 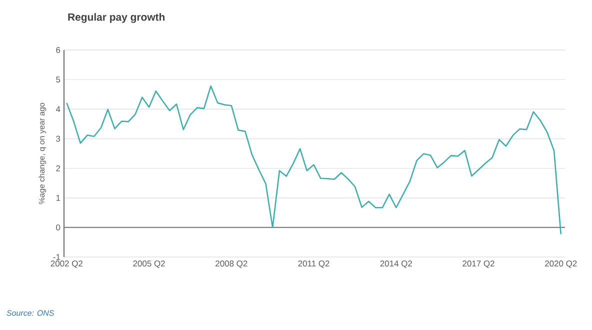 I want to click on y-tick-label: 6, so click(x=58, y=50).